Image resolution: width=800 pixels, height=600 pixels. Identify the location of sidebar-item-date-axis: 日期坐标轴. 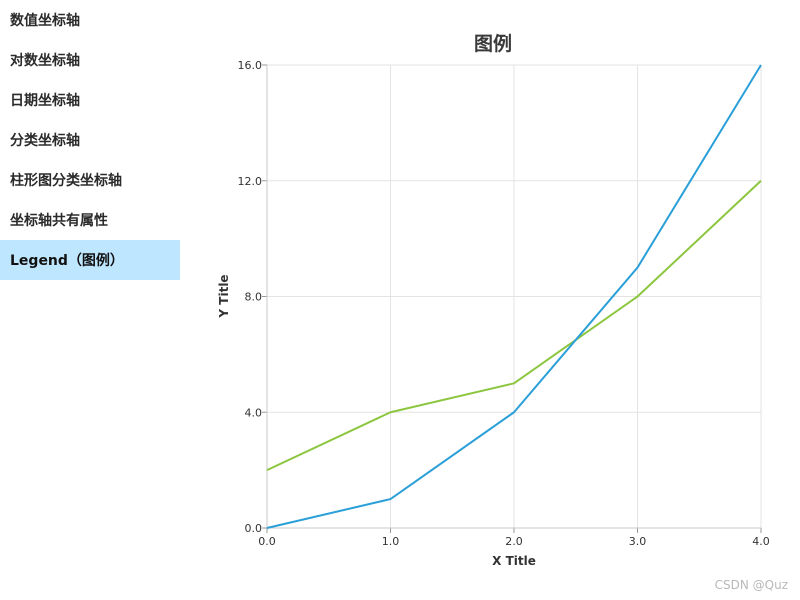
(90, 100).